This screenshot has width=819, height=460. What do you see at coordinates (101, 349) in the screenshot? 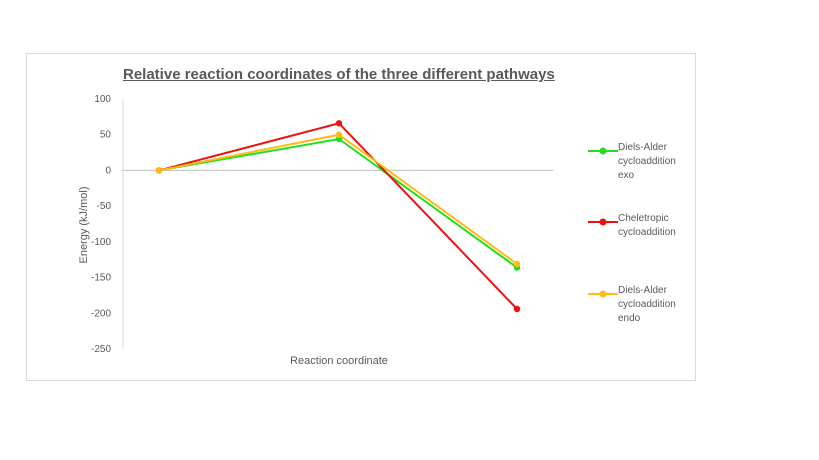
I see `y-tick-label: -250` at bounding box center [101, 349].